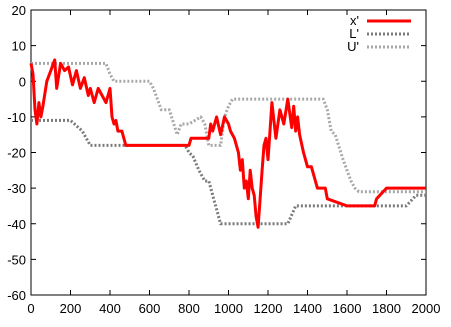 The image size is (451, 327). I want to click on x-tick-label: 1400, so click(307, 308).